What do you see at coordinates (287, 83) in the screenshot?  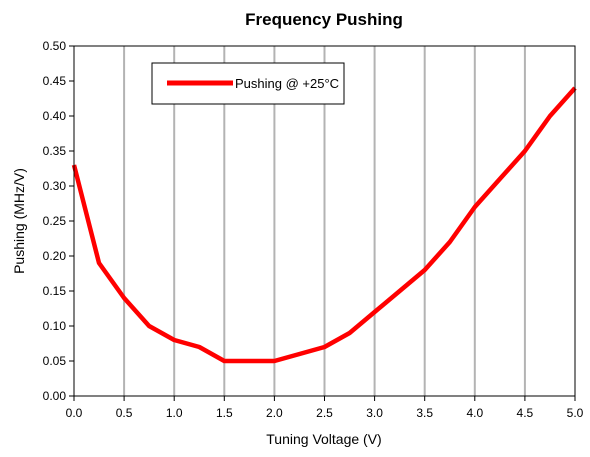 I see `legend-label: Pushing @ +25°C` at bounding box center [287, 83].